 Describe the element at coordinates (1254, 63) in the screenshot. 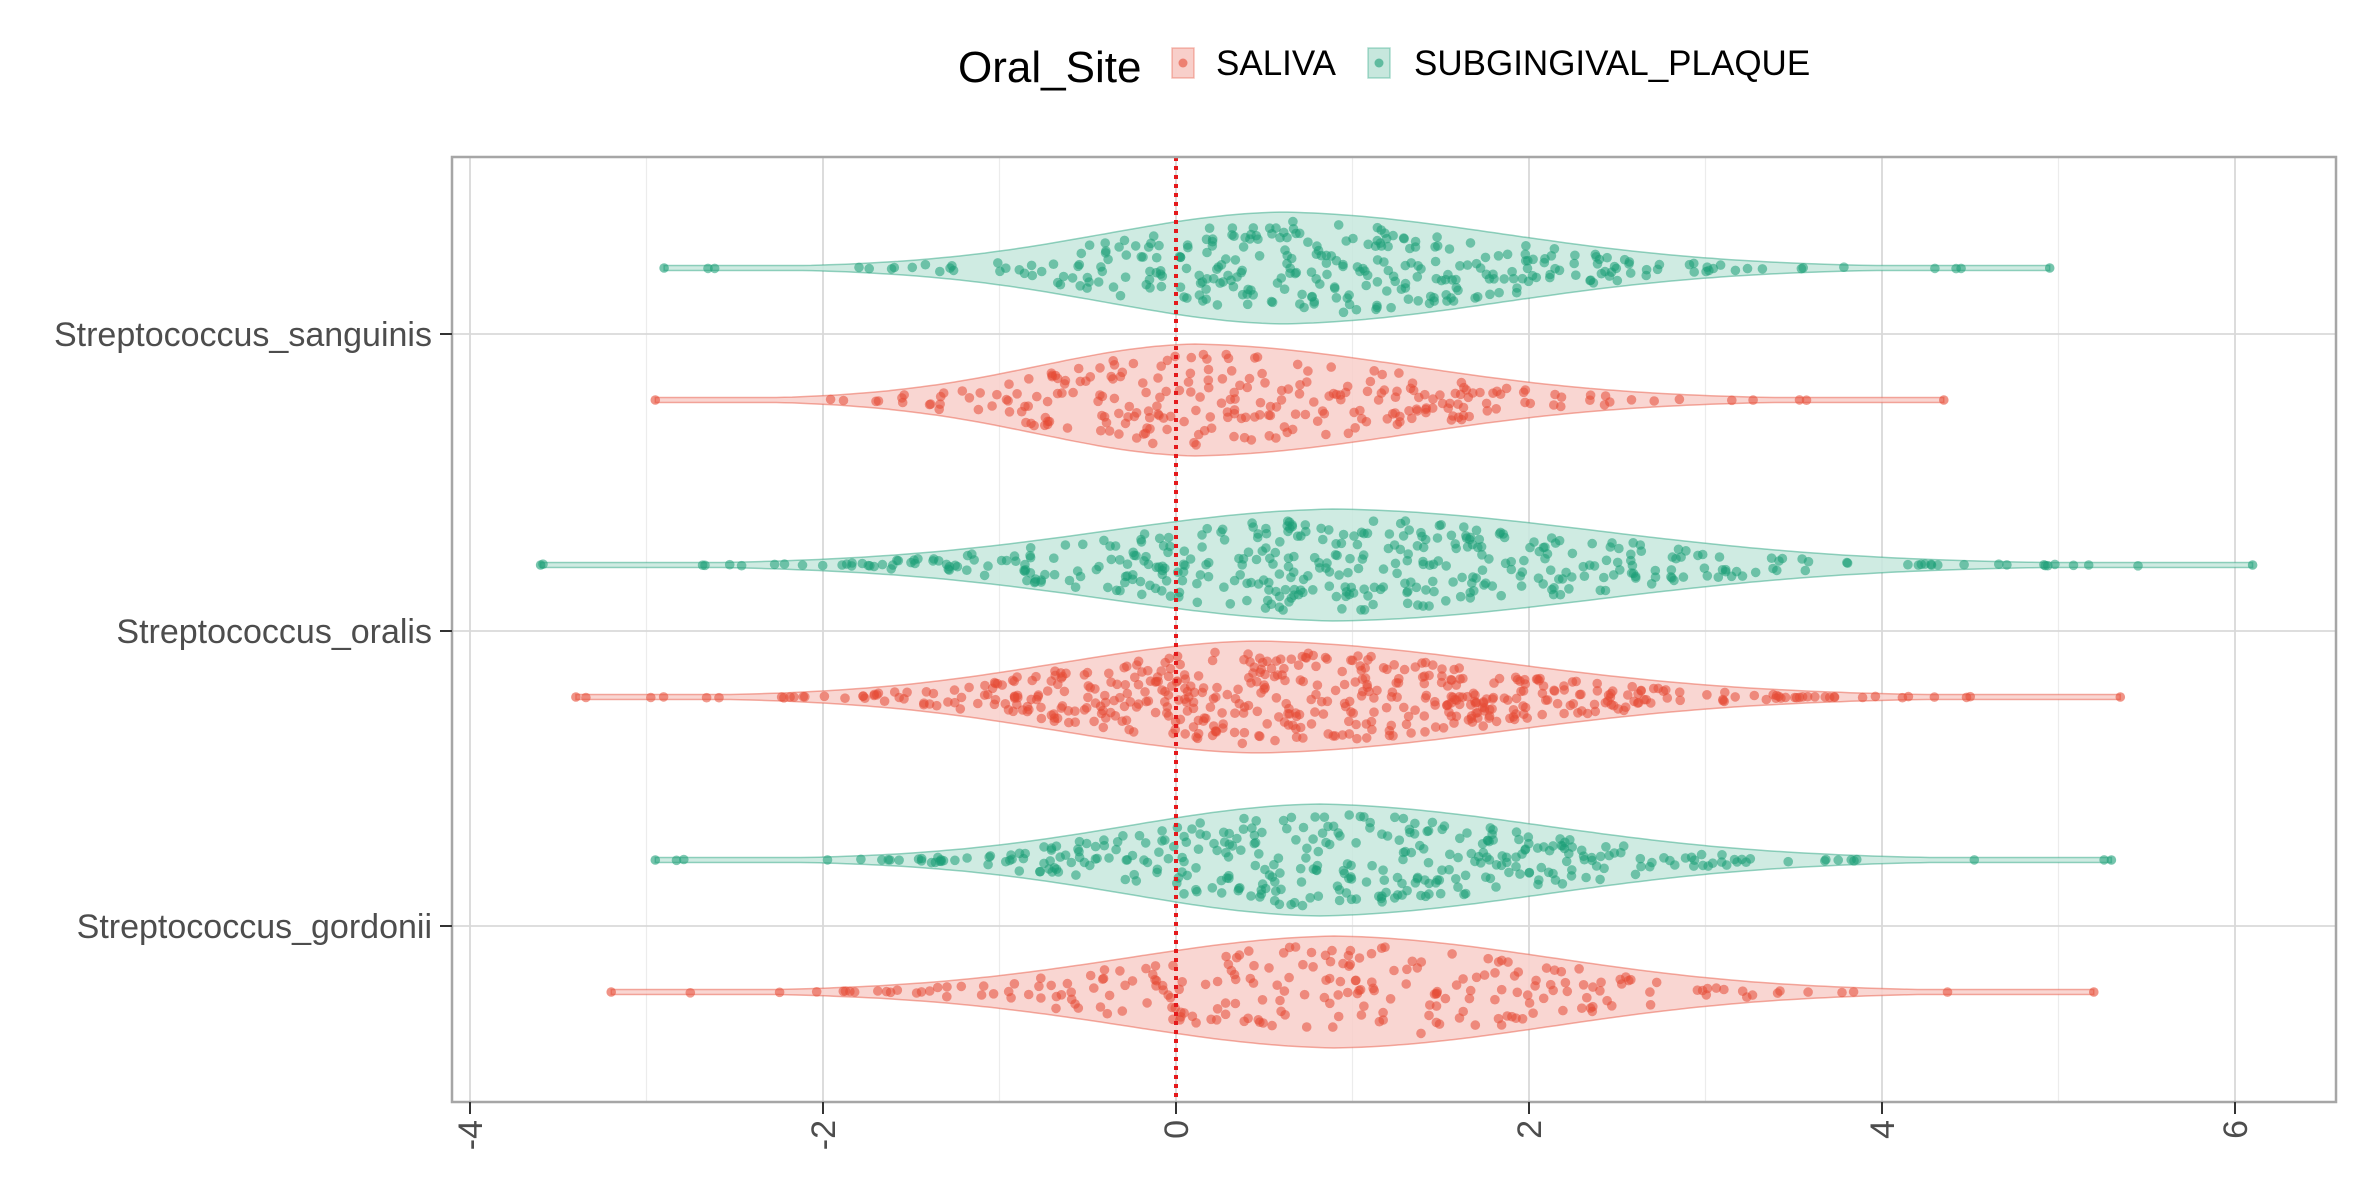

I see `legend-item-saliva: SALIVA` at that location.